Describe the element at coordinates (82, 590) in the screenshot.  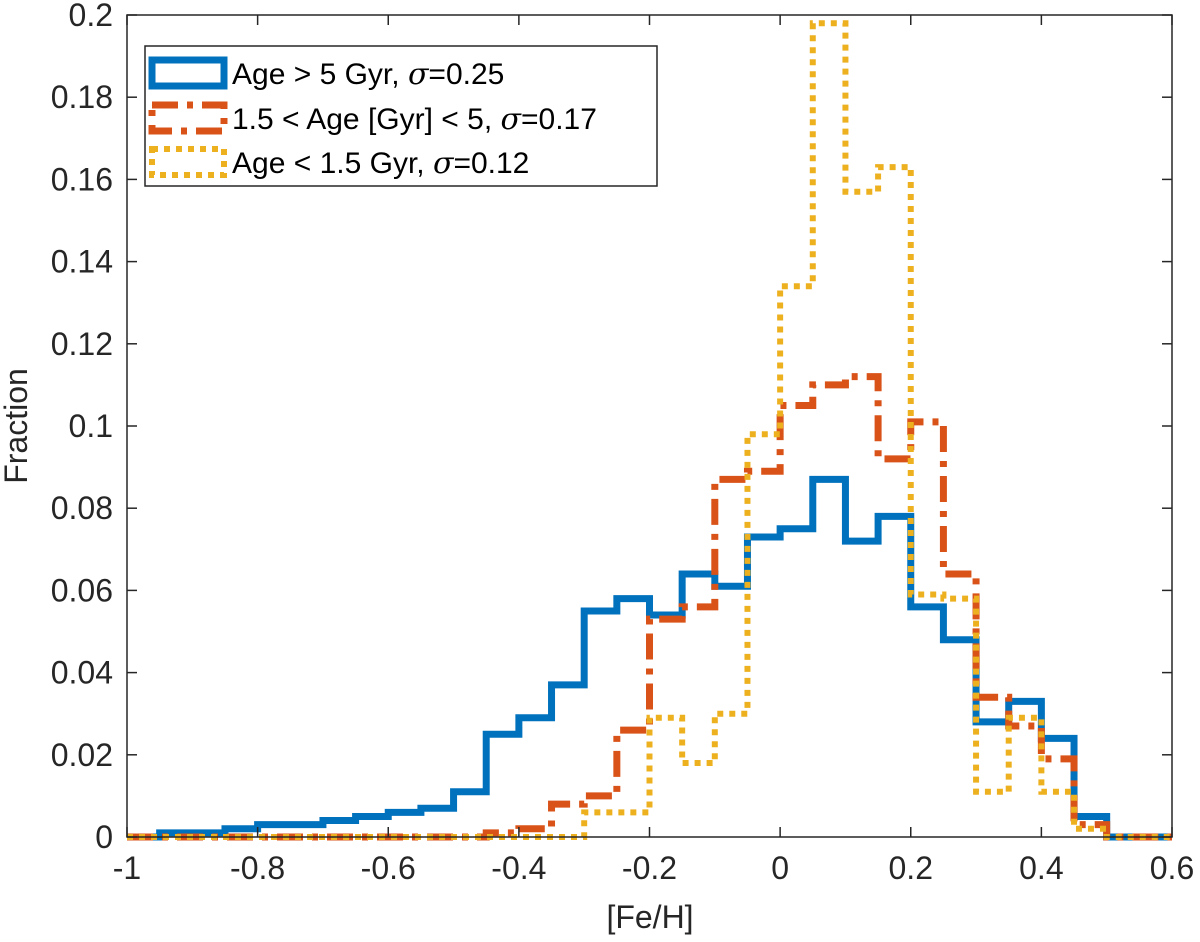
I see `y-tick-label: 0.06` at that location.